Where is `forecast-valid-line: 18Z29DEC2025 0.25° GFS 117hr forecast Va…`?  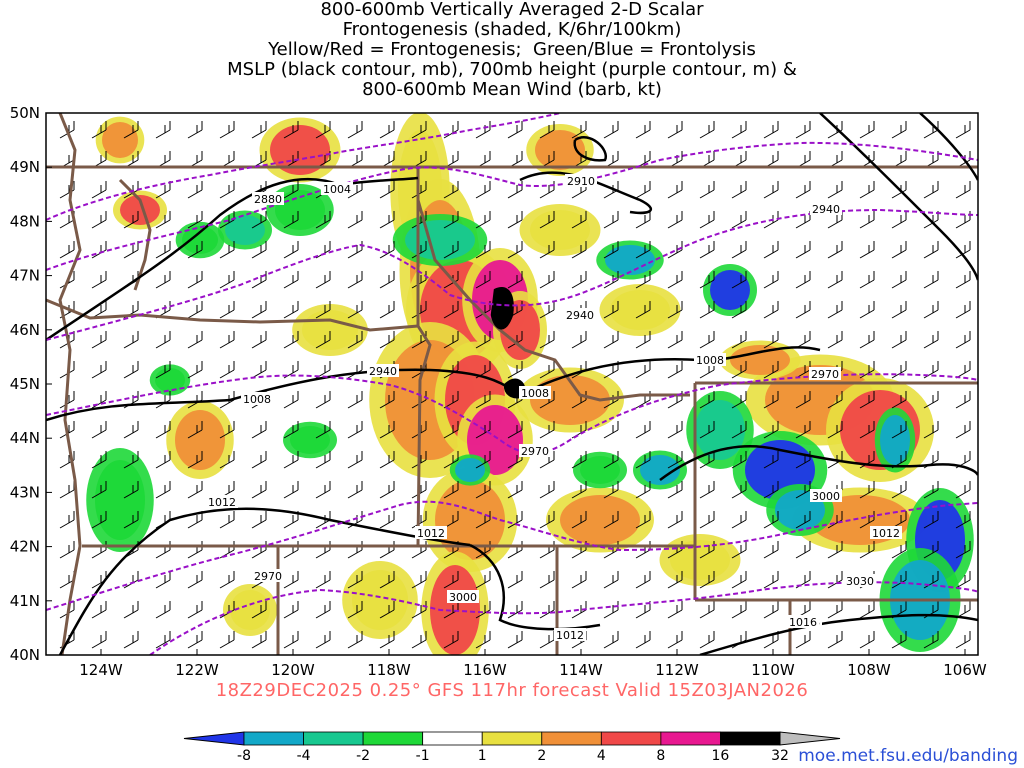
forecast-valid-line: 18Z29DEC2025 0.25° GFS 117hr forecast Va… is located at coordinates (512, 690).